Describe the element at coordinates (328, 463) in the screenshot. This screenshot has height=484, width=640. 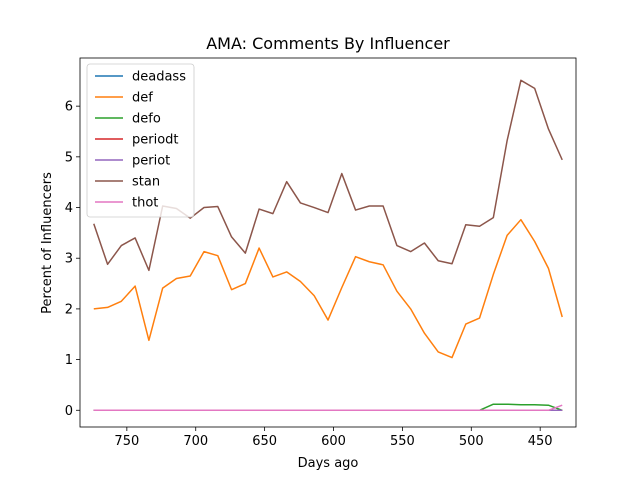
I see `x-axis-label: Days ago` at that location.